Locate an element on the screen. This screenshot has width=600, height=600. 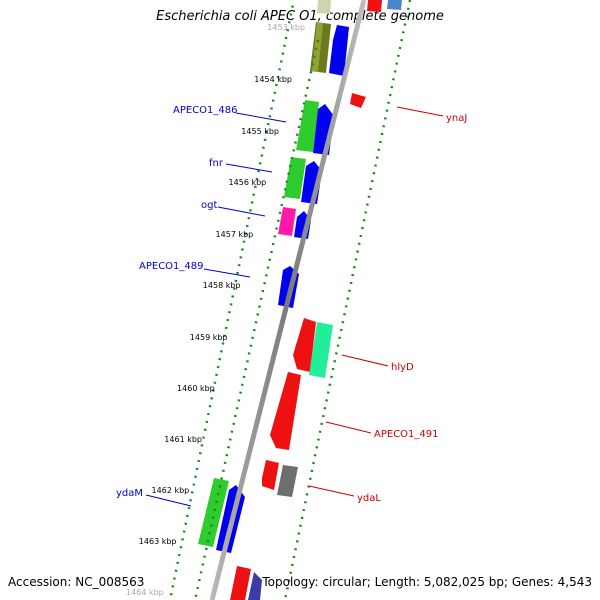
feature-red-ydaL is located at coordinates (270, 475).